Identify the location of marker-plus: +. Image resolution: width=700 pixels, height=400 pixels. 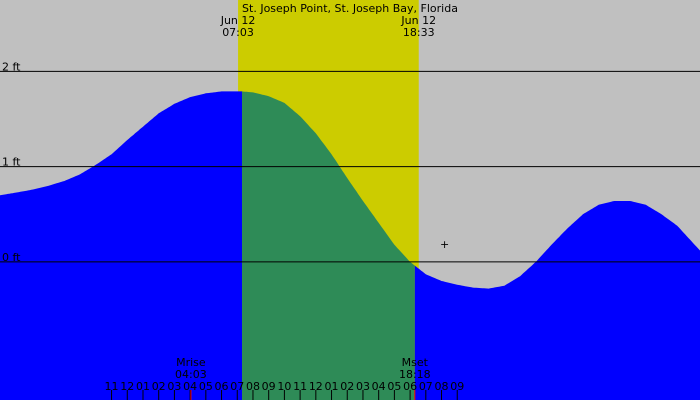
(444, 244).